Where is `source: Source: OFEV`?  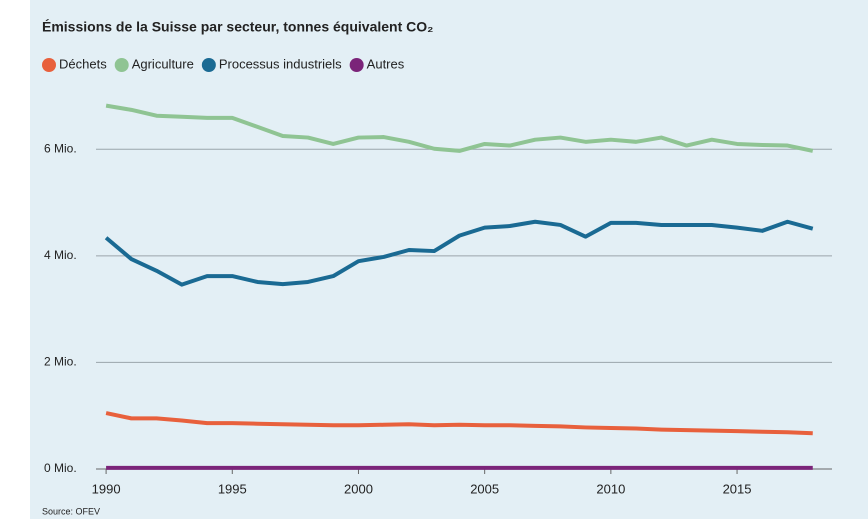 source: Source: OFEV is located at coordinates (71, 511).